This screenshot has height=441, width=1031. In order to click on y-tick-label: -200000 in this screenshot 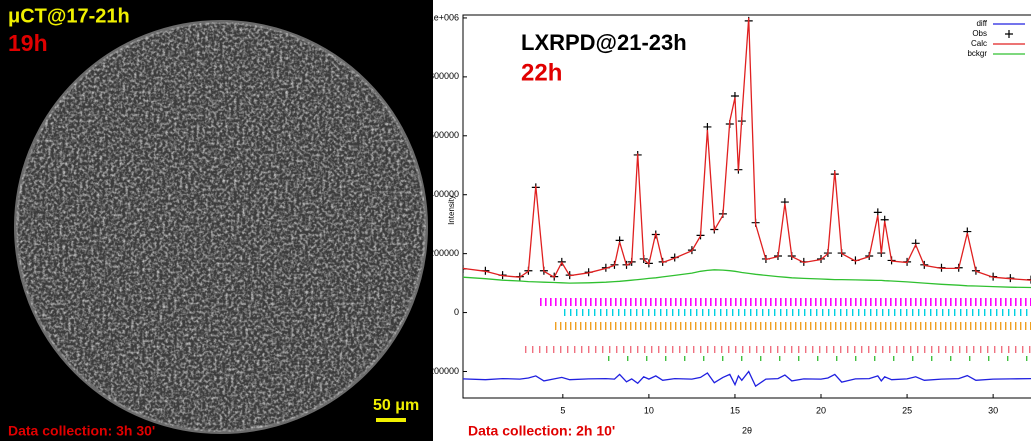, I will do `click(442, 371)`.